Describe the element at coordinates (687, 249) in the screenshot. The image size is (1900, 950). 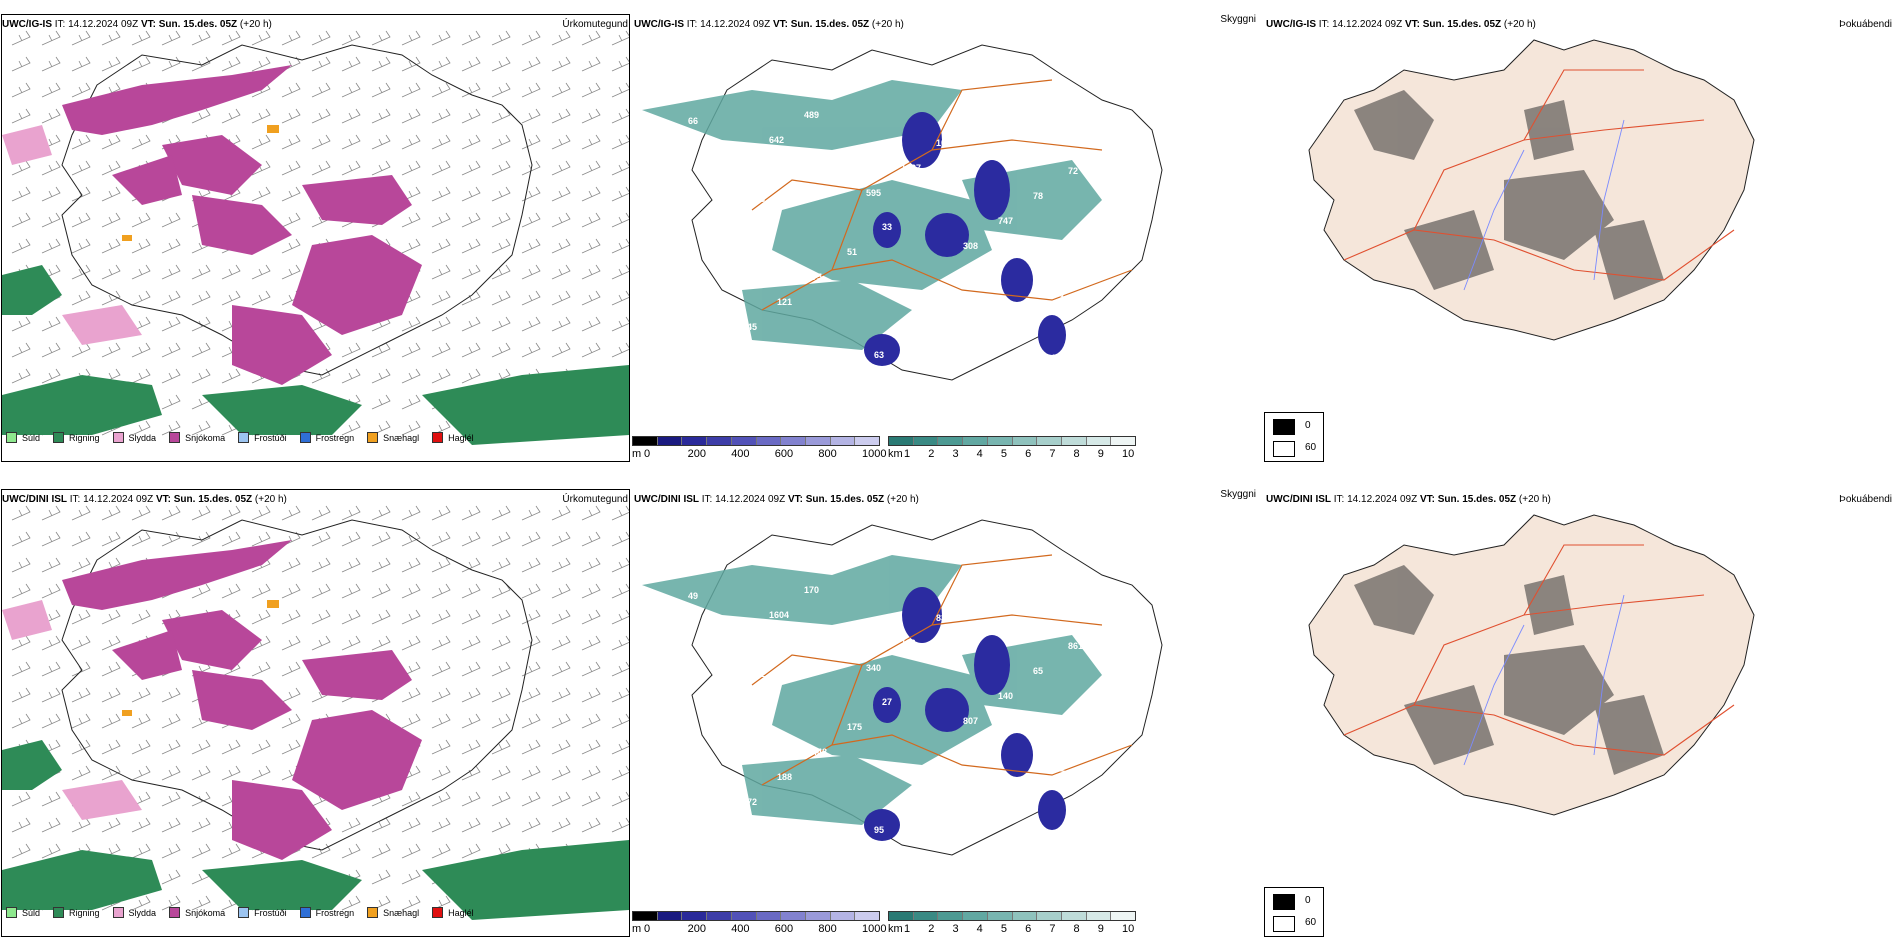
I see `visibility-value-label: 146` at that location.